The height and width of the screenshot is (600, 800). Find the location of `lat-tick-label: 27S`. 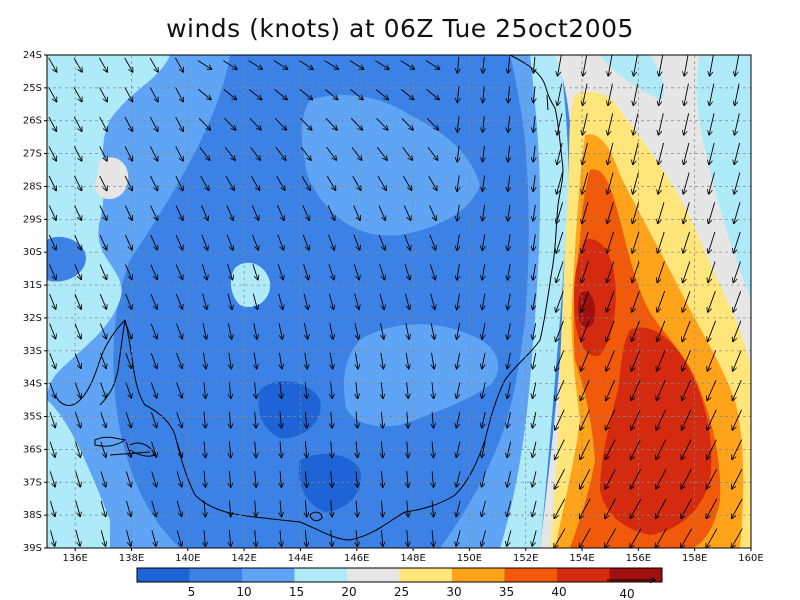

lat-tick-label: 27S is located at coordinates (32, 154).